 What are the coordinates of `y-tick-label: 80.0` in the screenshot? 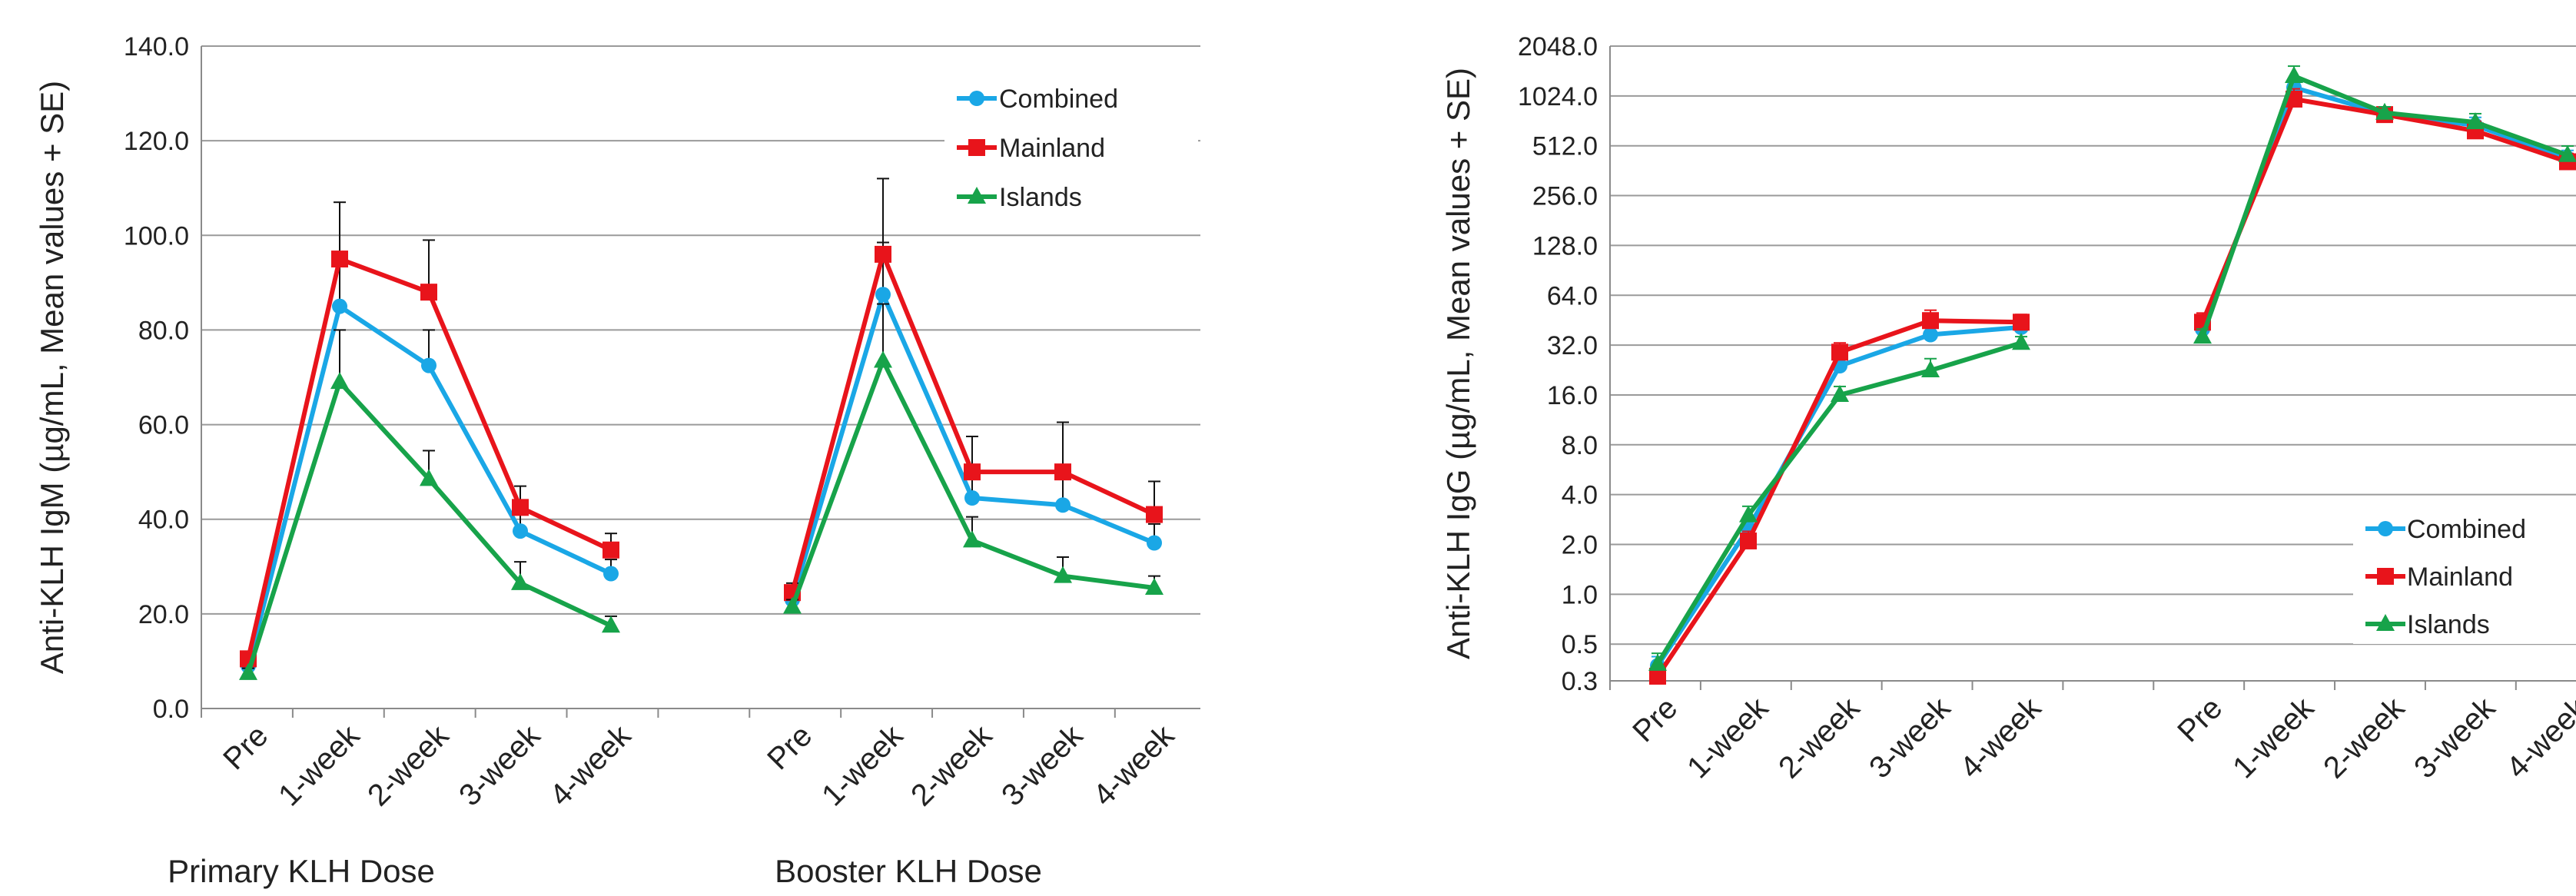 It's located at (163, 330).